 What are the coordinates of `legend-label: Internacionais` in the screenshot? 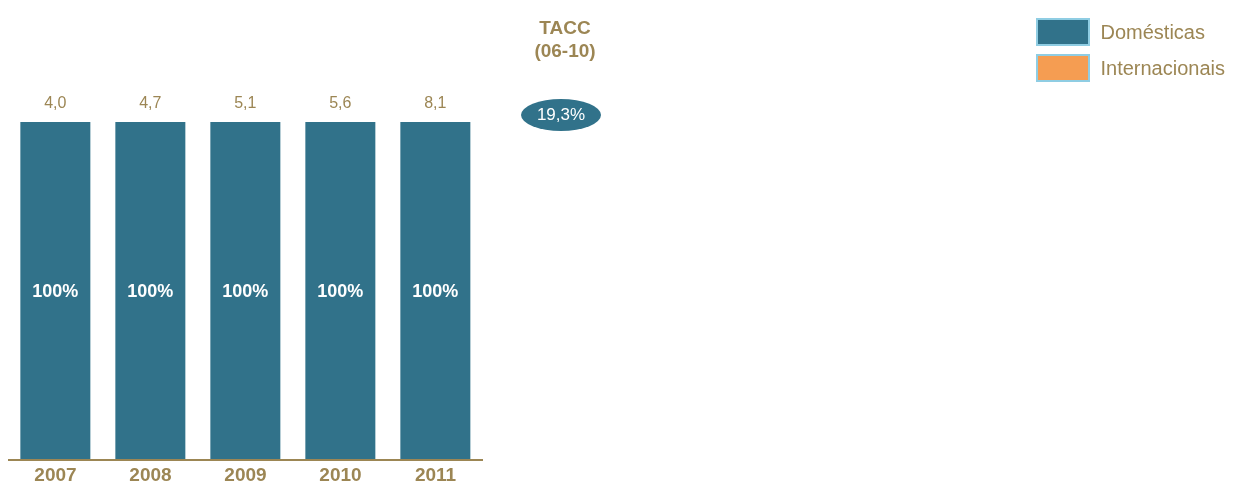 It's located at (1162, 68).